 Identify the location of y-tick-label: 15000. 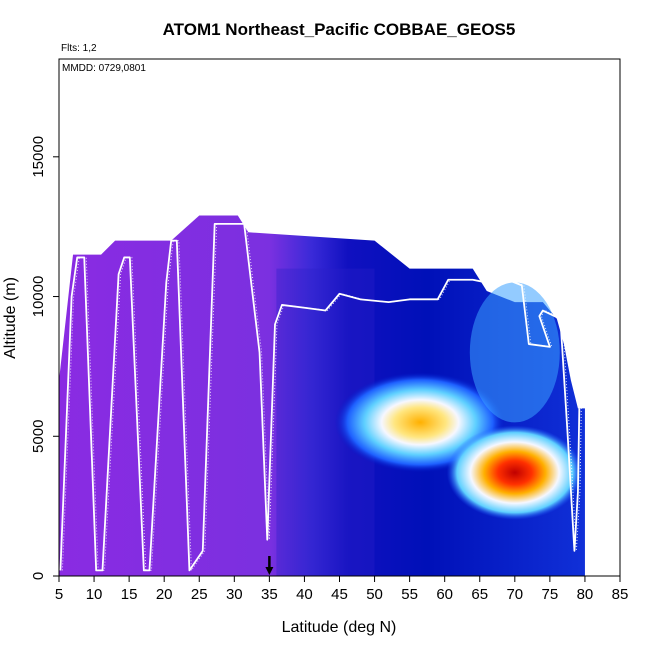
(38, 157).